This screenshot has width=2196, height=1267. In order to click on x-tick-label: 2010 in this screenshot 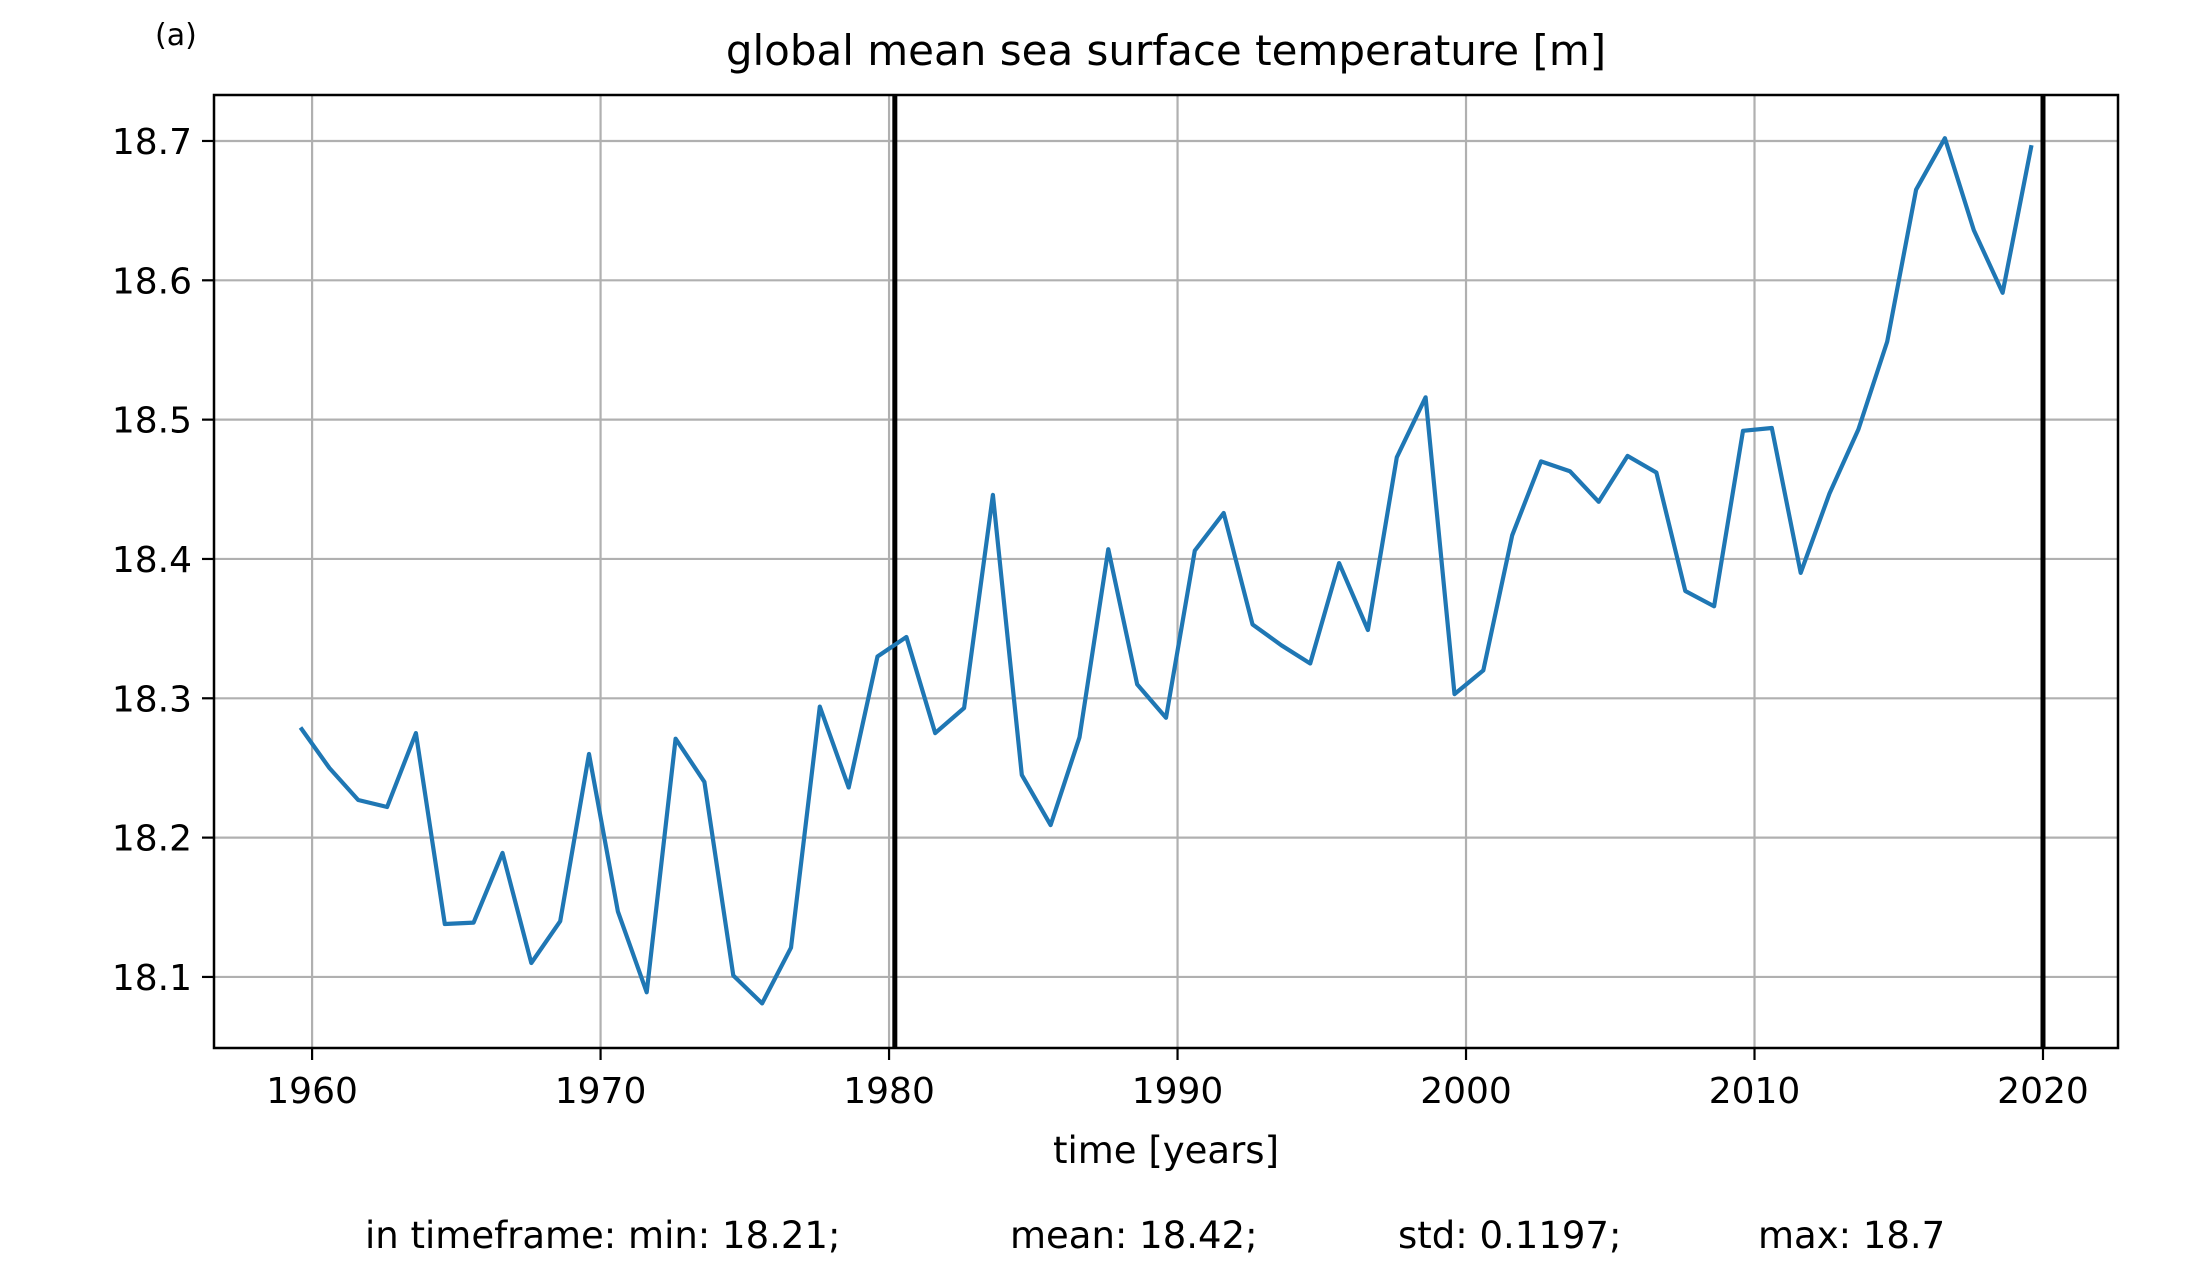, I will do `click(1755, 1091)`.